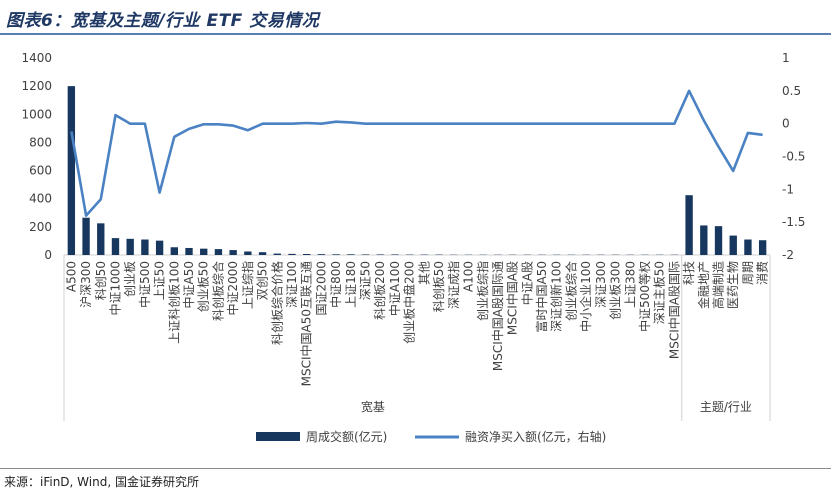 This screenshot has width=831, height=498. What do you see at coordinates (101, 280) in the screenshot?
I see `x-tick-label: 科创50` at bounding box center [101, 280].